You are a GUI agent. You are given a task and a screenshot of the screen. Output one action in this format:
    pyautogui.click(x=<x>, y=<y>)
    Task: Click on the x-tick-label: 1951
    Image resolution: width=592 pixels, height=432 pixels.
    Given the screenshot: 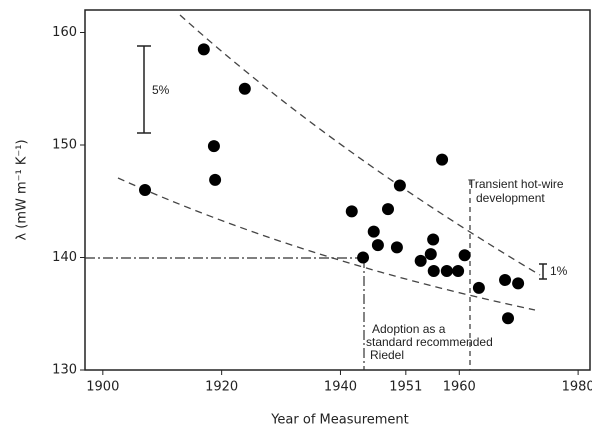 What is the action you would take?
    pyautogui.click(x=405, y=387)
    